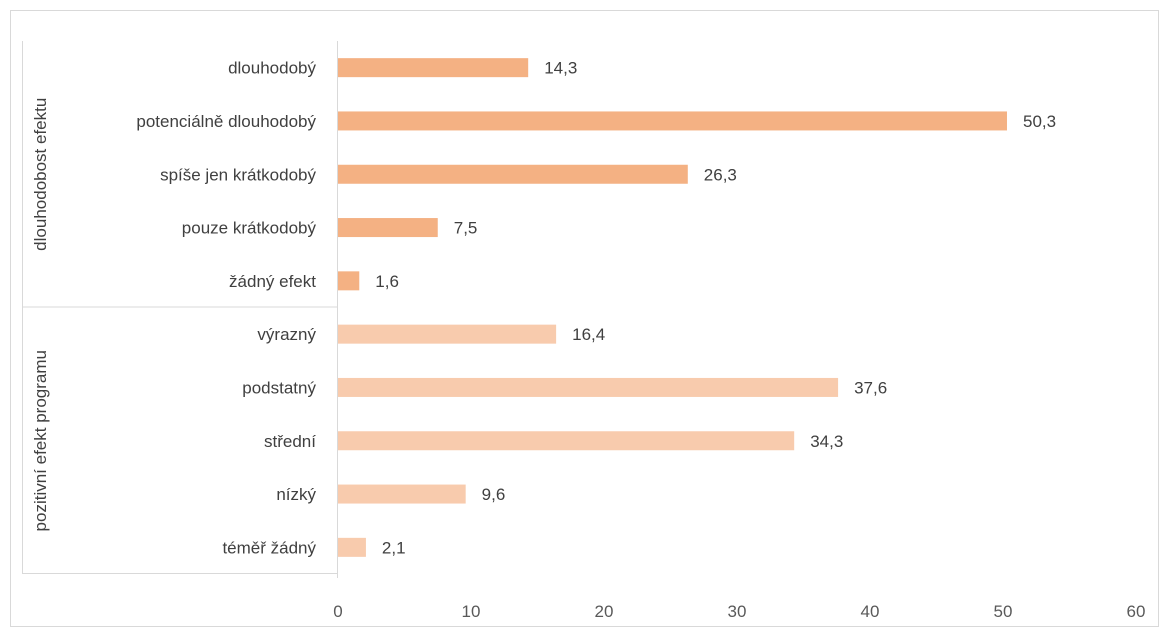 This screenshot has width=1169, height=637. I want to click on data-label: 2,1, so click(394, 547).